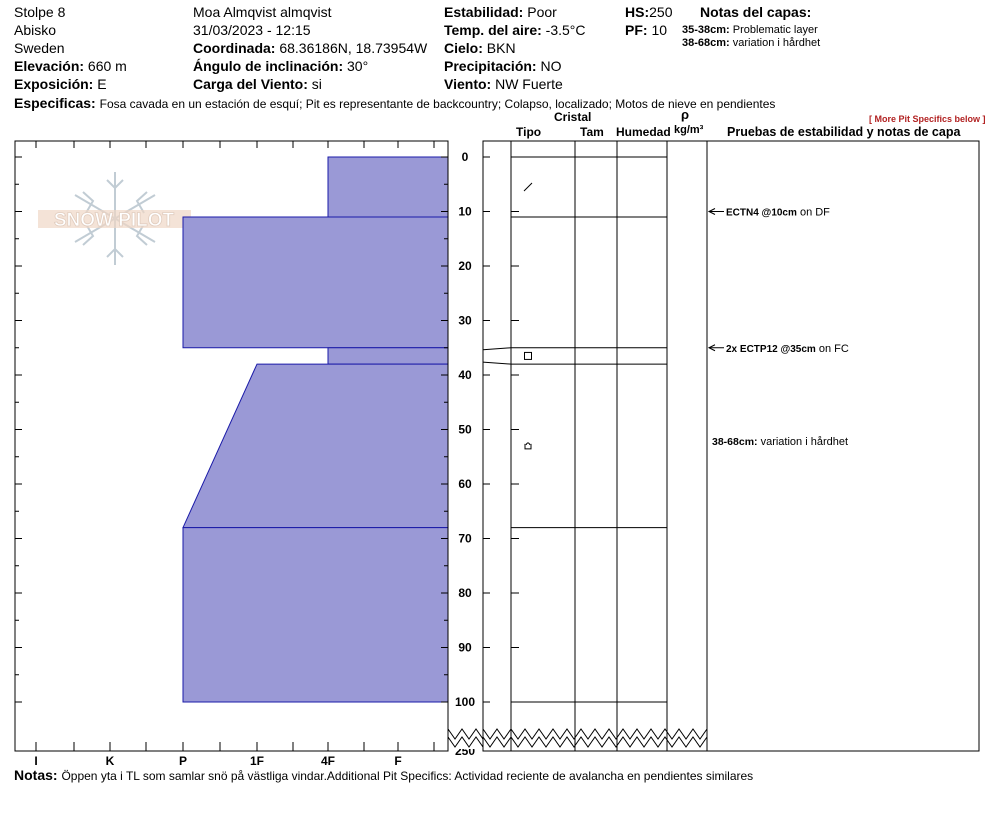 Image resolution: width=994 pixels, height=840 pixels. What do you see at coordinates (528, 316) in the screenshot?
I see `grain-symbols` at bounding box center [528, 316].